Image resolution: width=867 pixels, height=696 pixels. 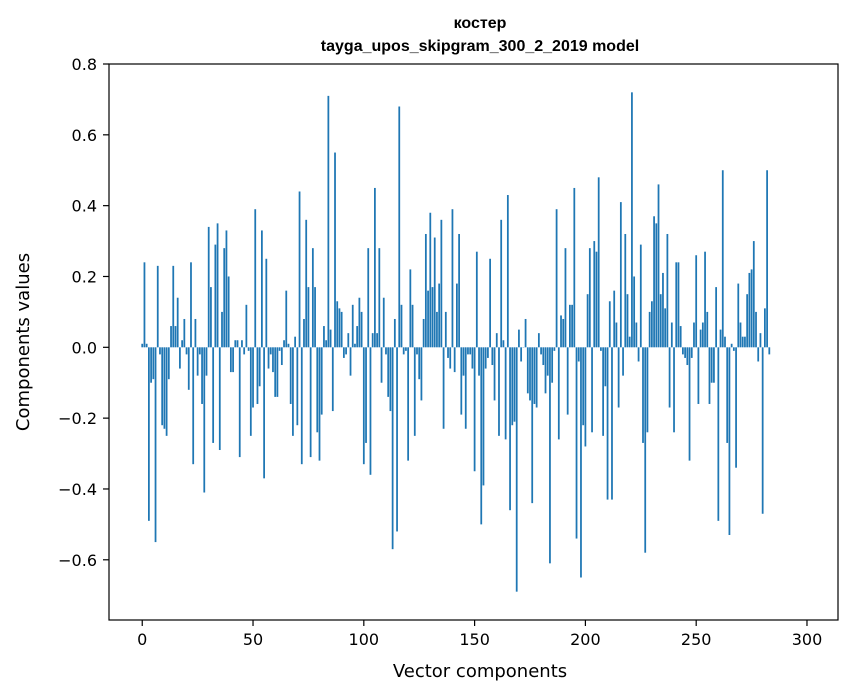 What do you see at coordinates (23, 342) in the screenshot?
I see `y-axis-label: Components values` at bounding box center [23, 342].